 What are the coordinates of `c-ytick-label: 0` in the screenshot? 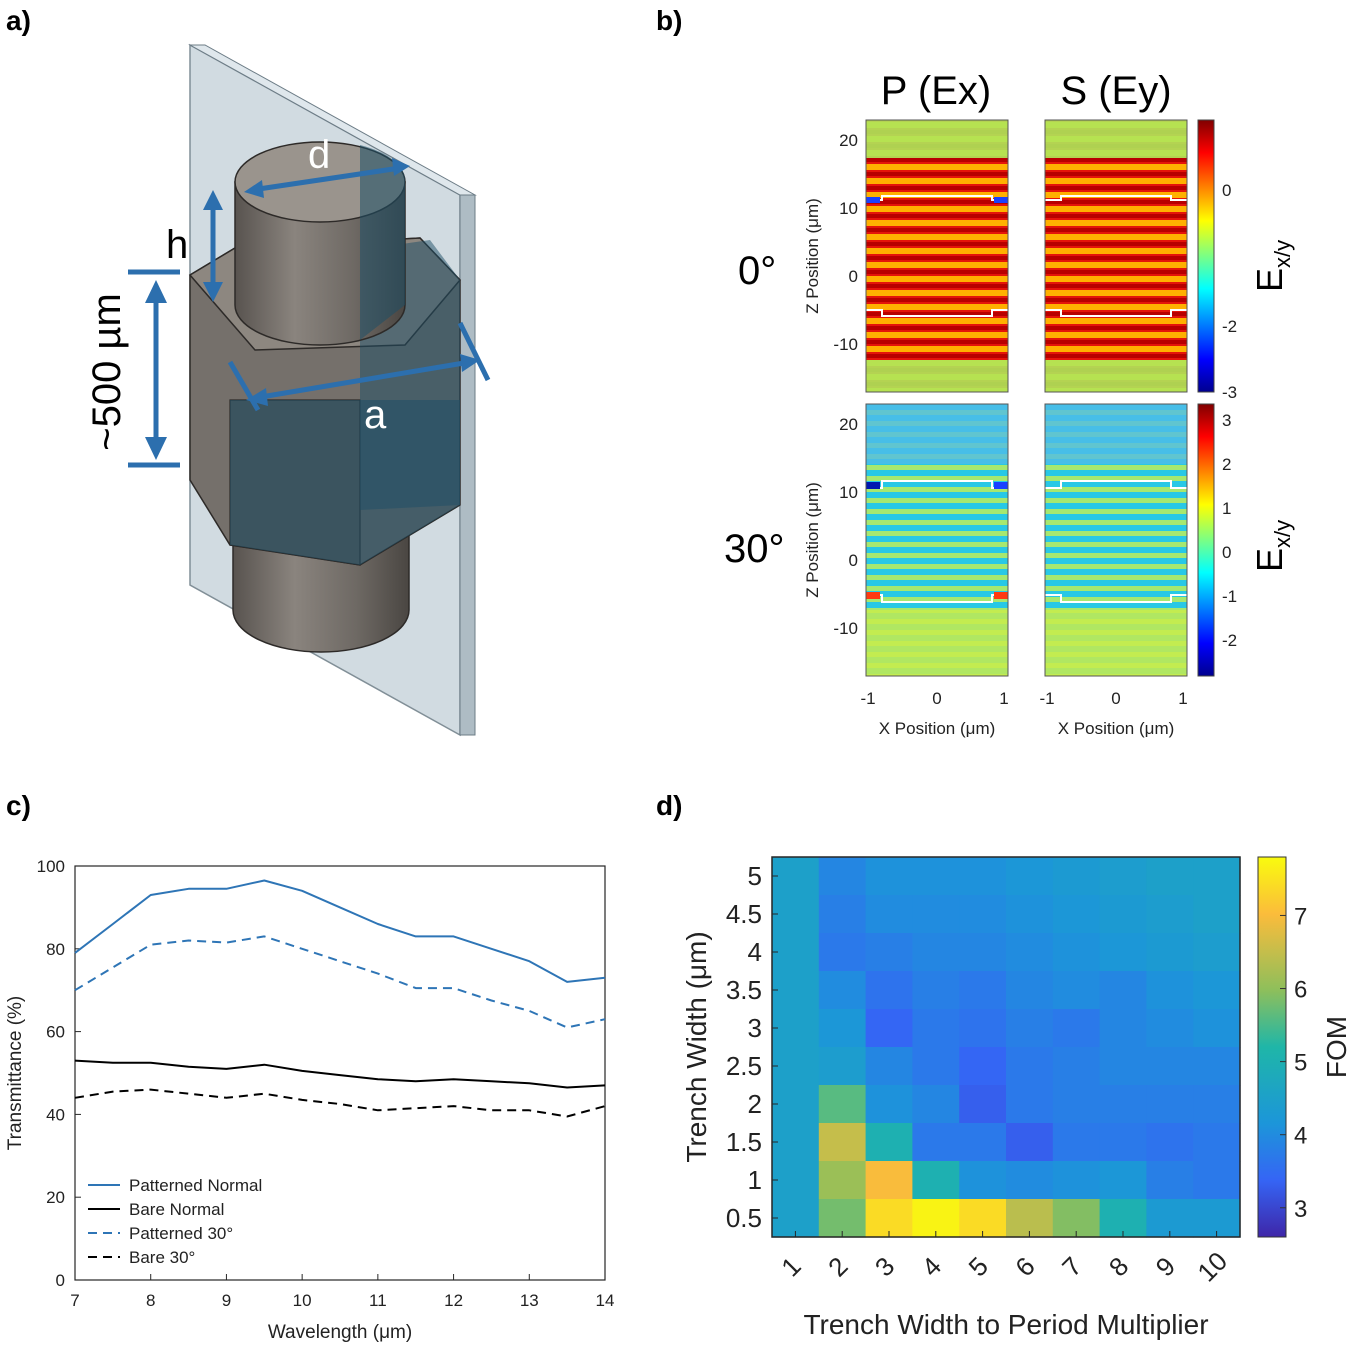 It's located at (60, 1280).